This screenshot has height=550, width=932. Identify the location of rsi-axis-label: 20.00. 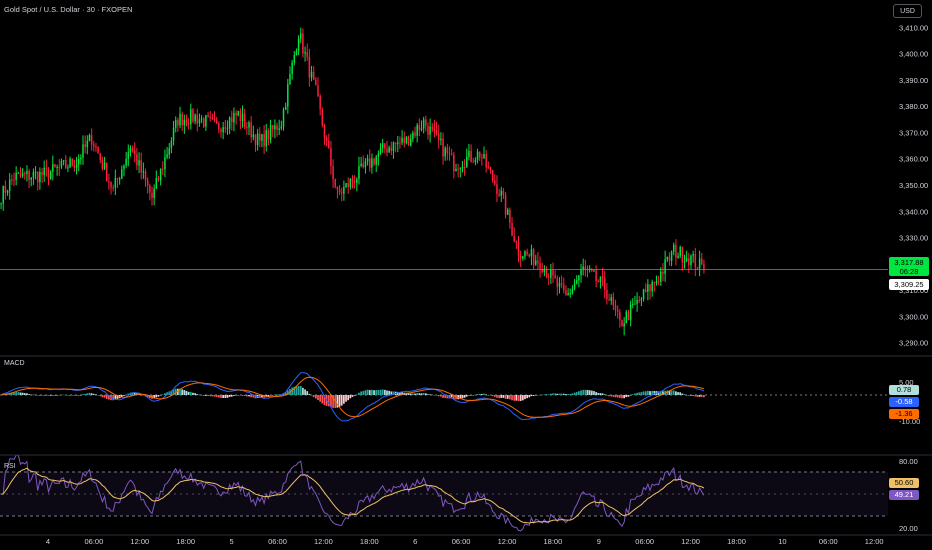
(908, 528).